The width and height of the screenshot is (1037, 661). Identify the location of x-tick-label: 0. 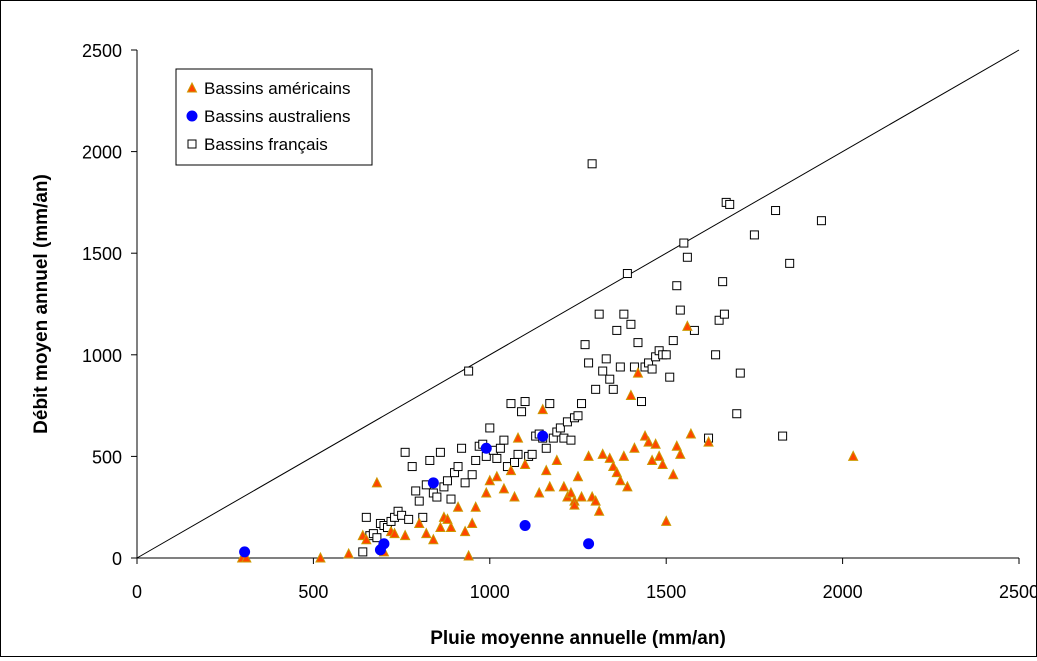
(137, 592).